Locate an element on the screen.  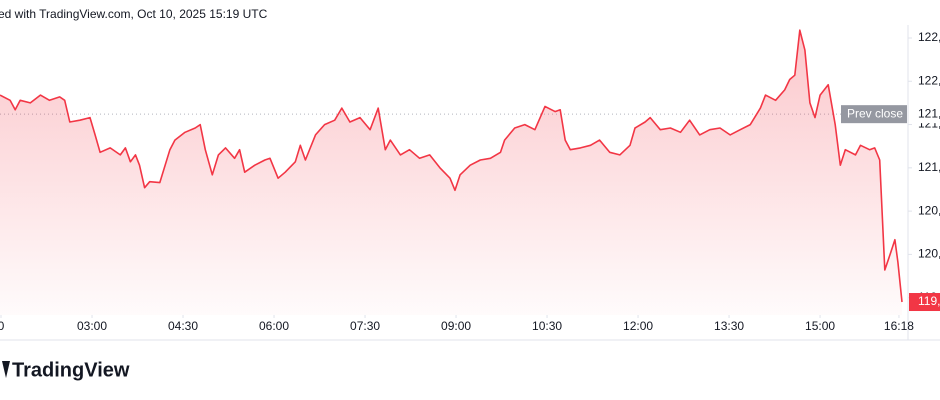
prev-close-name: Prev close is located at coordinates (875, 113).